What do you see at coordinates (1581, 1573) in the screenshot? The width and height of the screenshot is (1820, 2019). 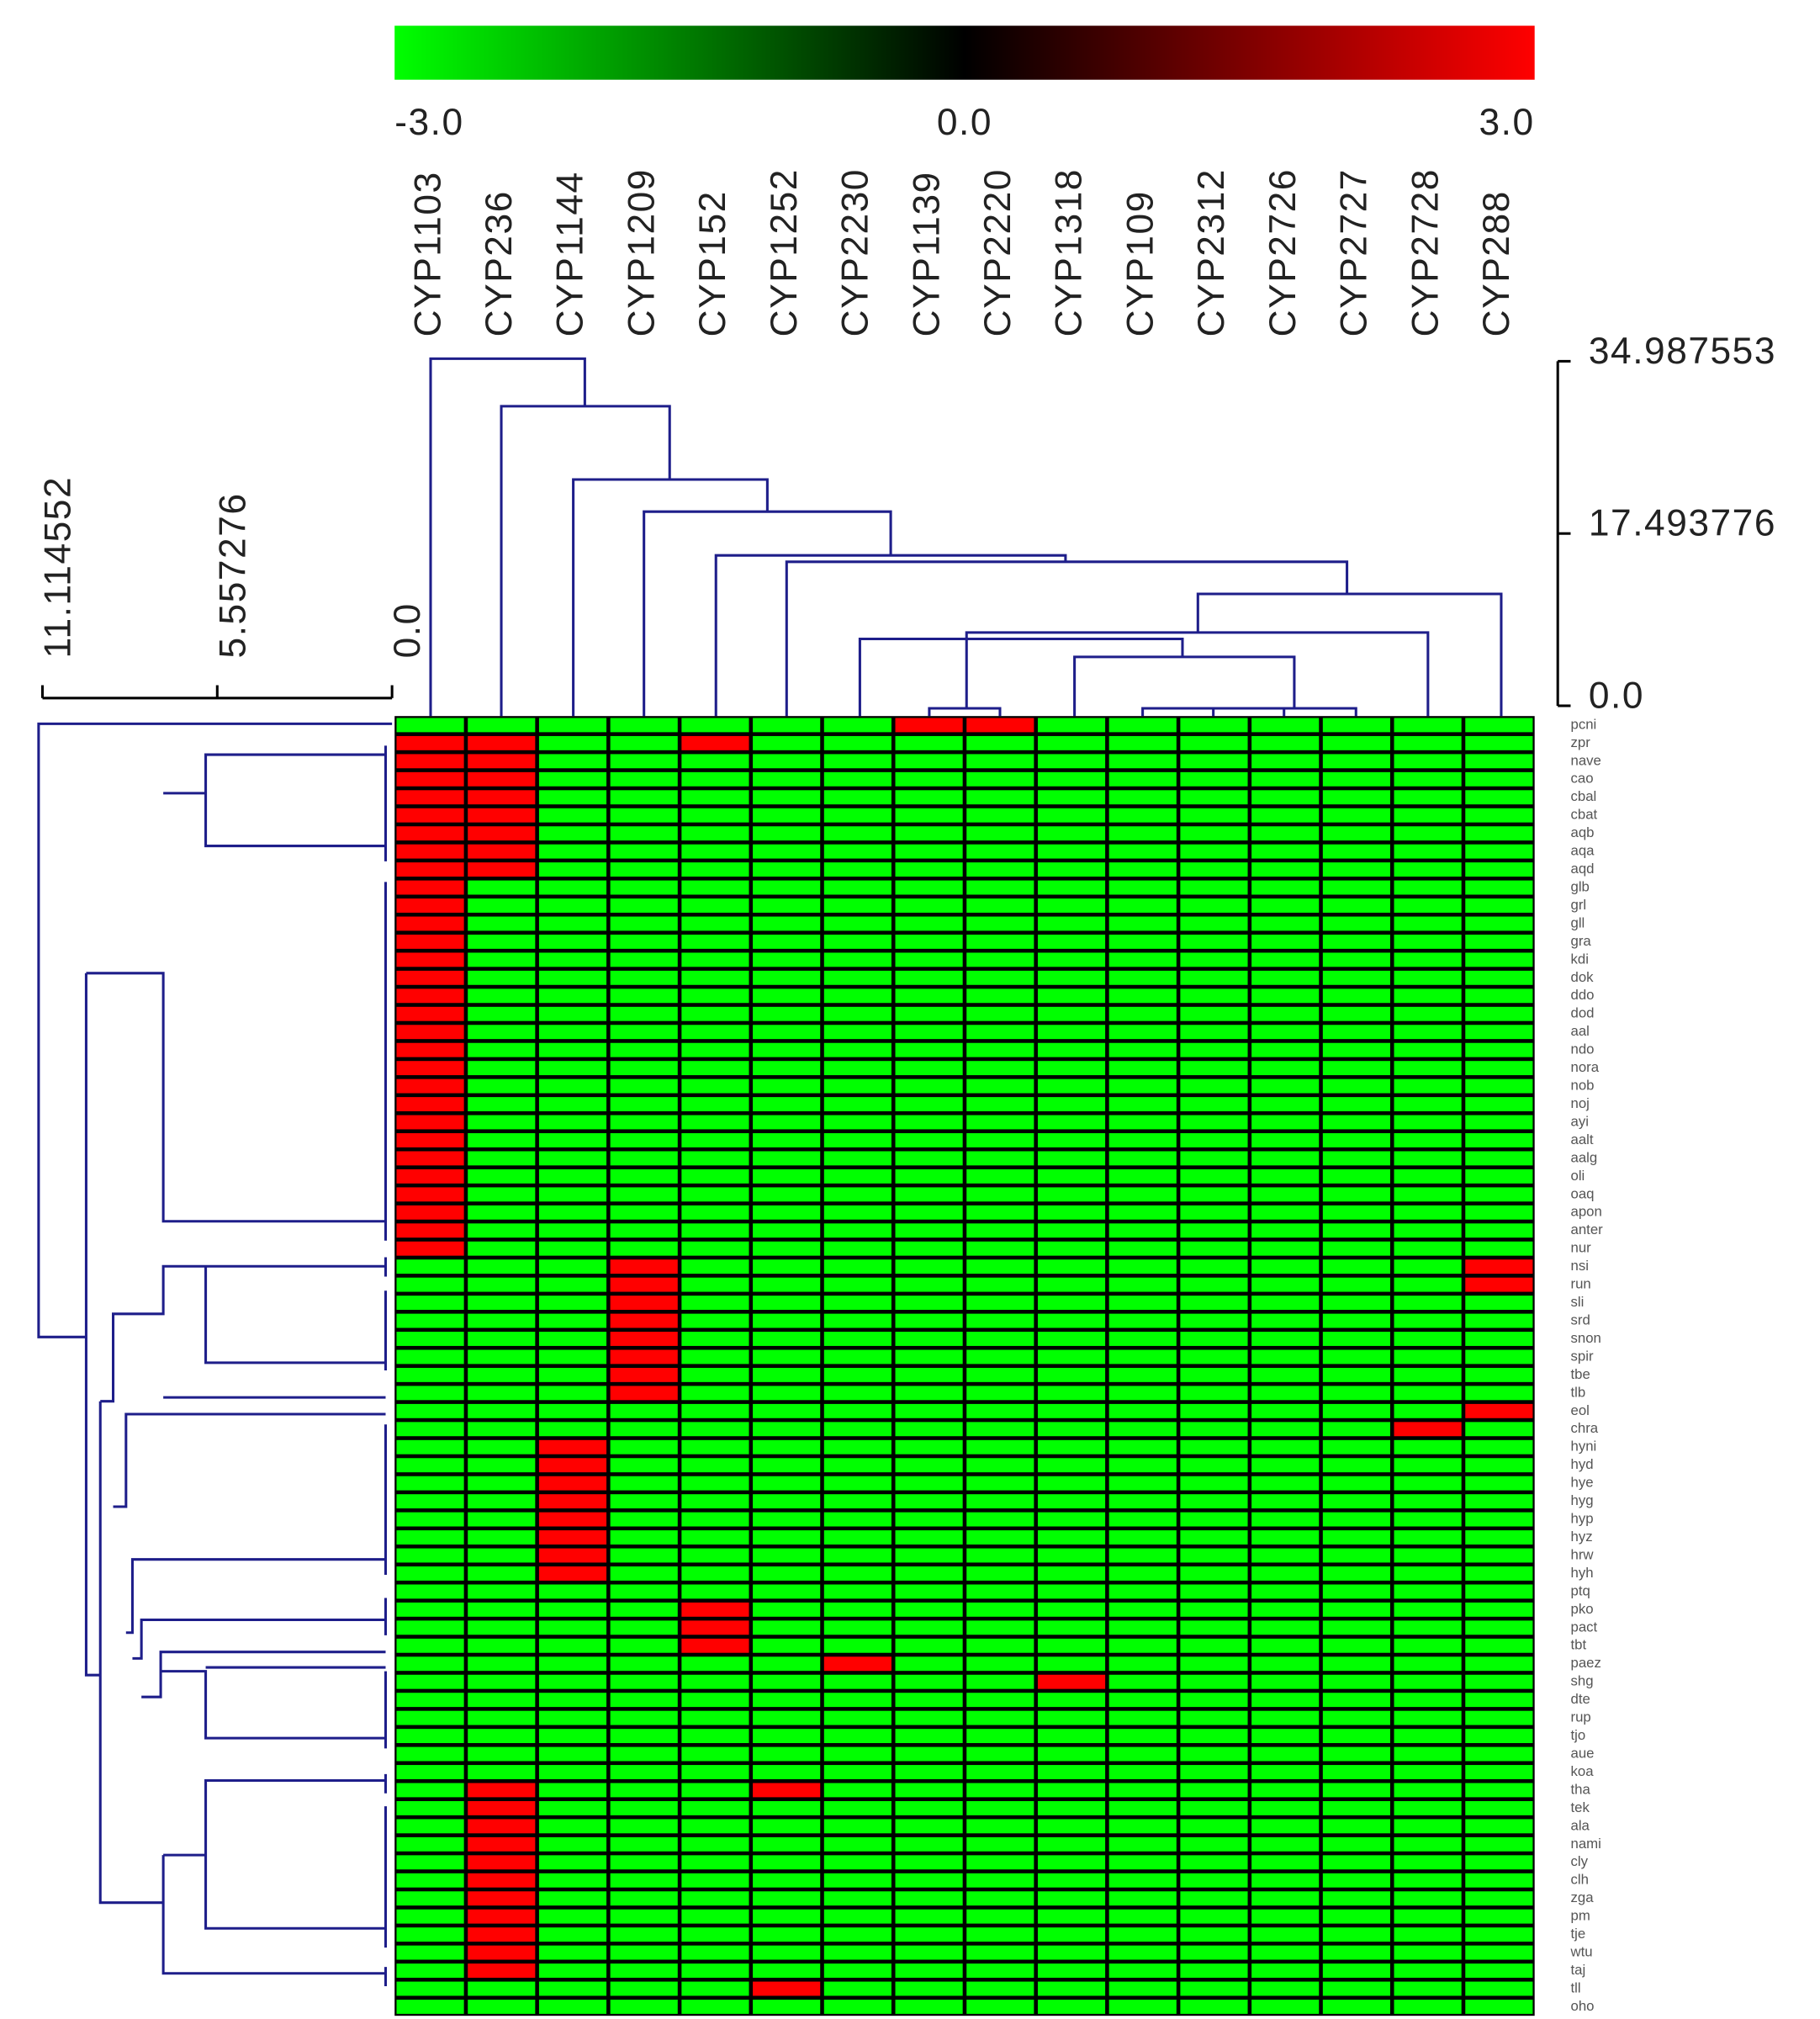 I see `row-label: hyh` at bounding box center [1581, 1573].